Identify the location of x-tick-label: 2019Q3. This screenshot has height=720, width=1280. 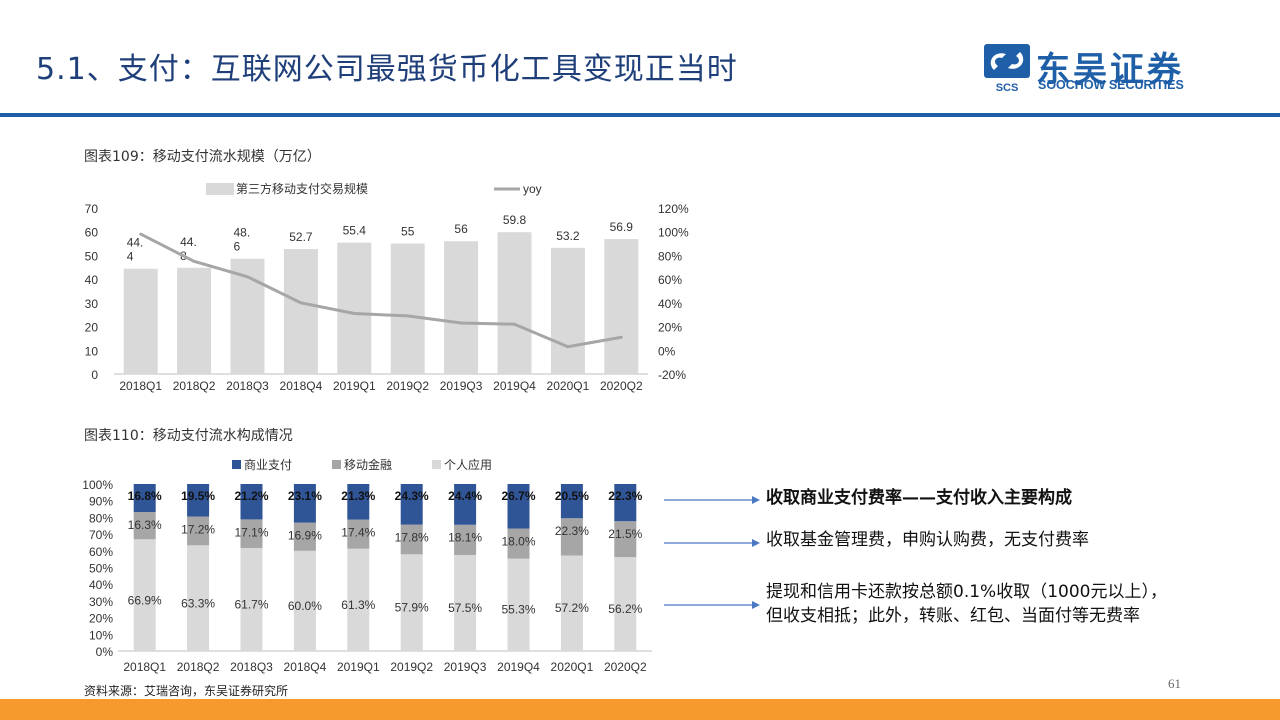
(465, 667).